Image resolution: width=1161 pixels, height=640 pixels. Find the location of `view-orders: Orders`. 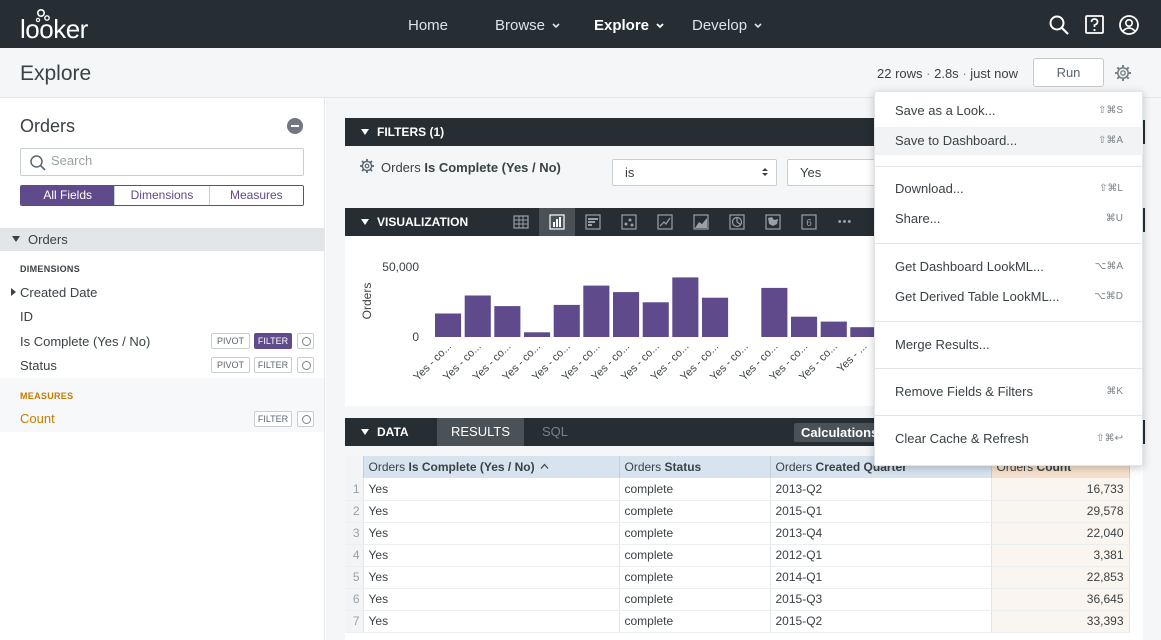

view-orders: Orders is located at coordinates (162, 239).